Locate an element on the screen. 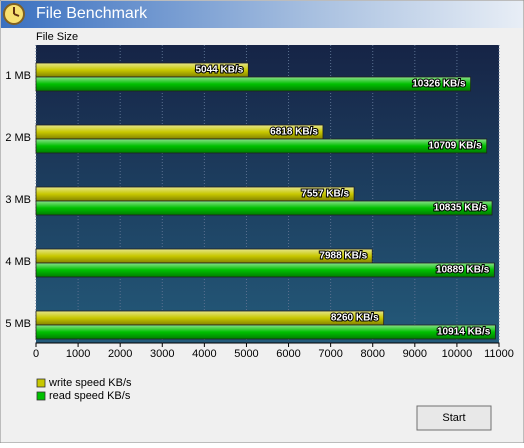  value-label: 10889 KB/s is located at coordinates (463, 270).